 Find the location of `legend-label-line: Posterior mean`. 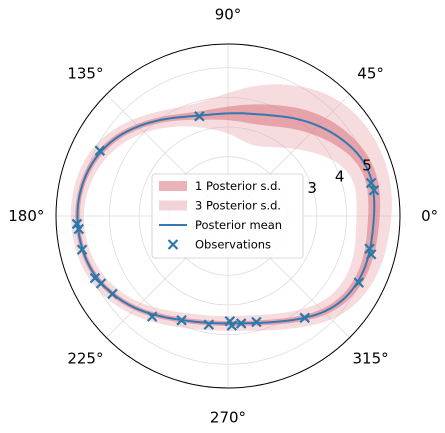

legend-label-line: Posterior mean is located at coordinates (238, 225).